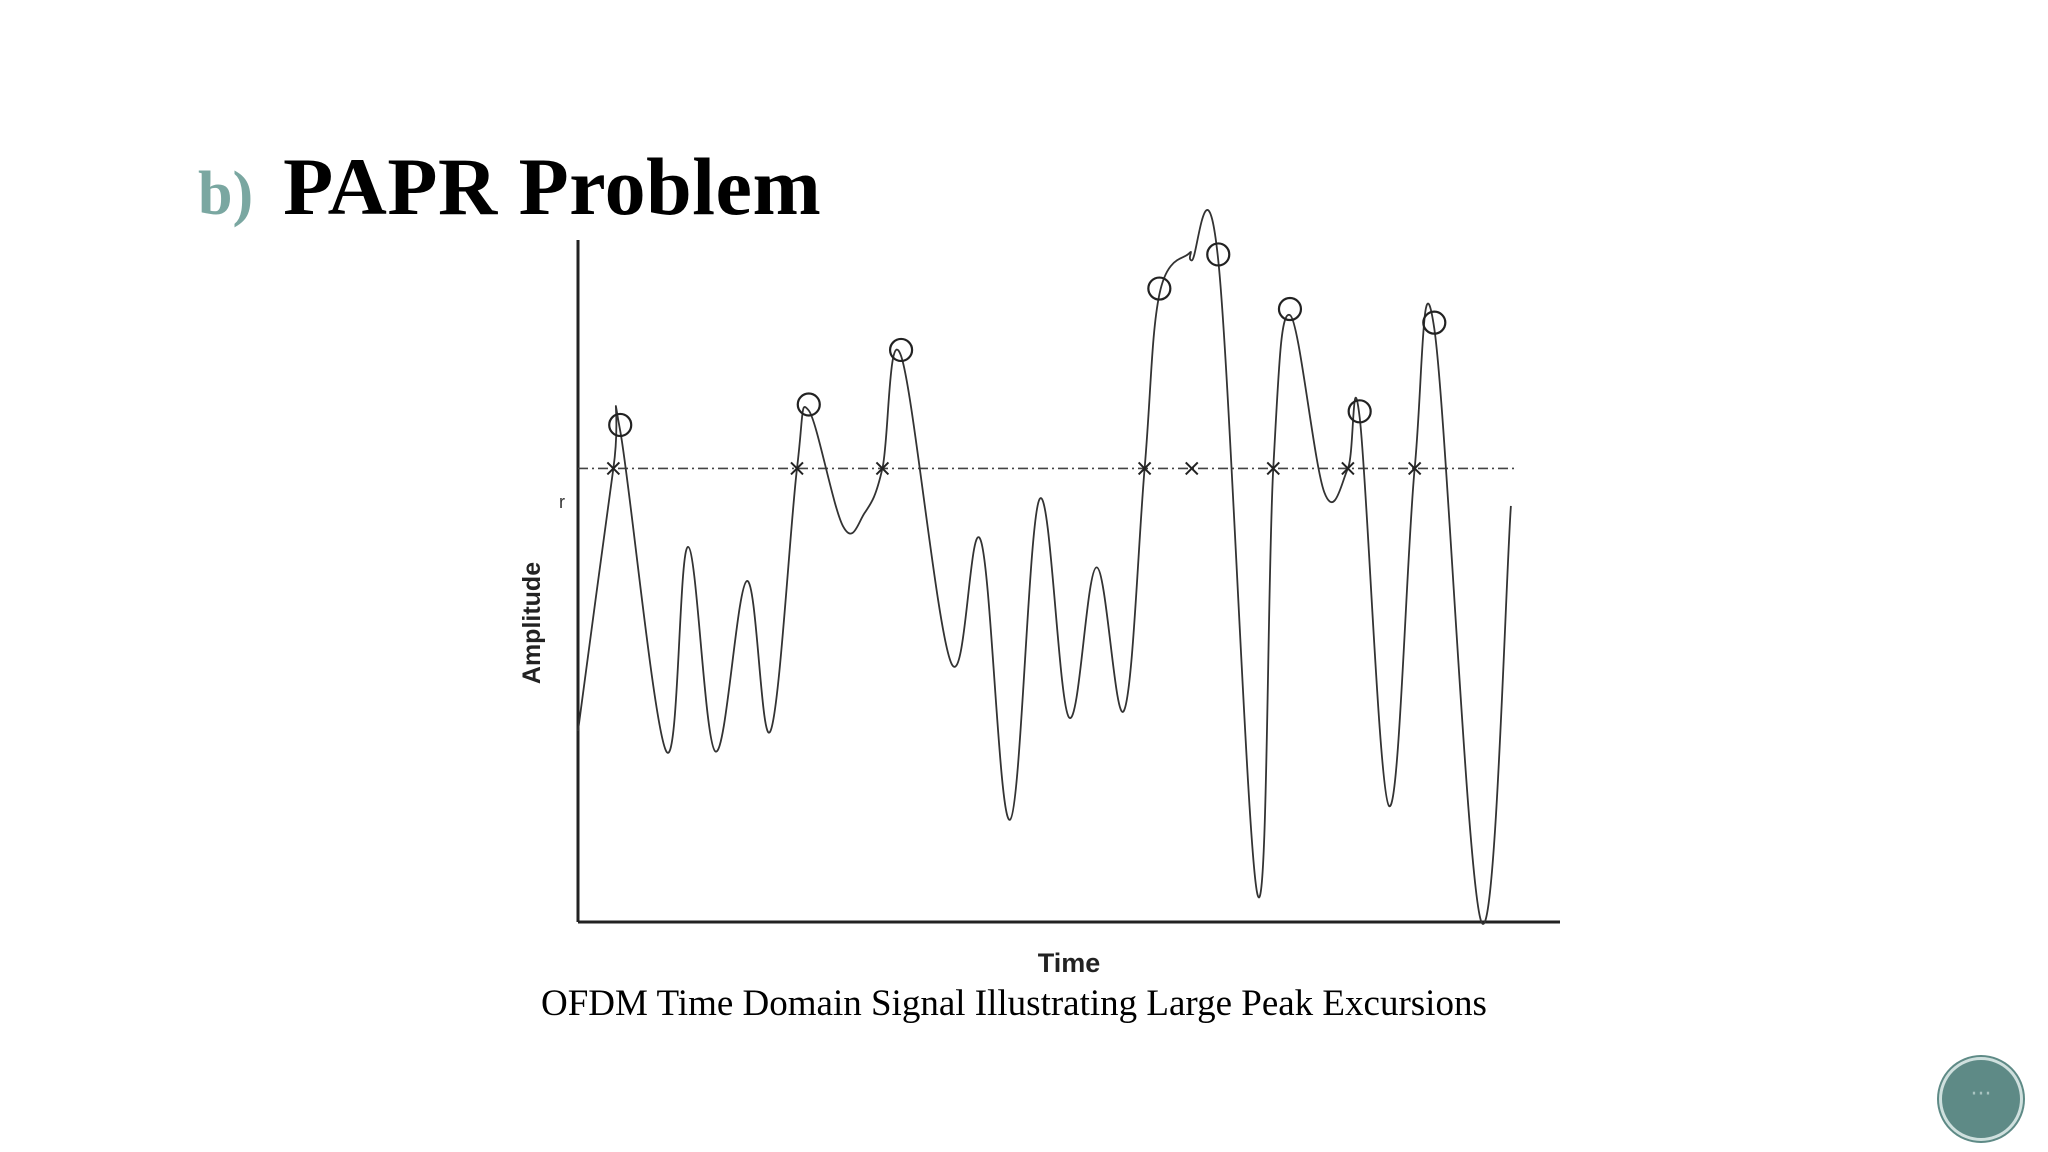 This screenshot has height=1152, width=2048. What do you see at coordinates (1981, 1094) in the screenshot?
I see `slide-nav-icon: ···` at bounding box center [1981, 1094].